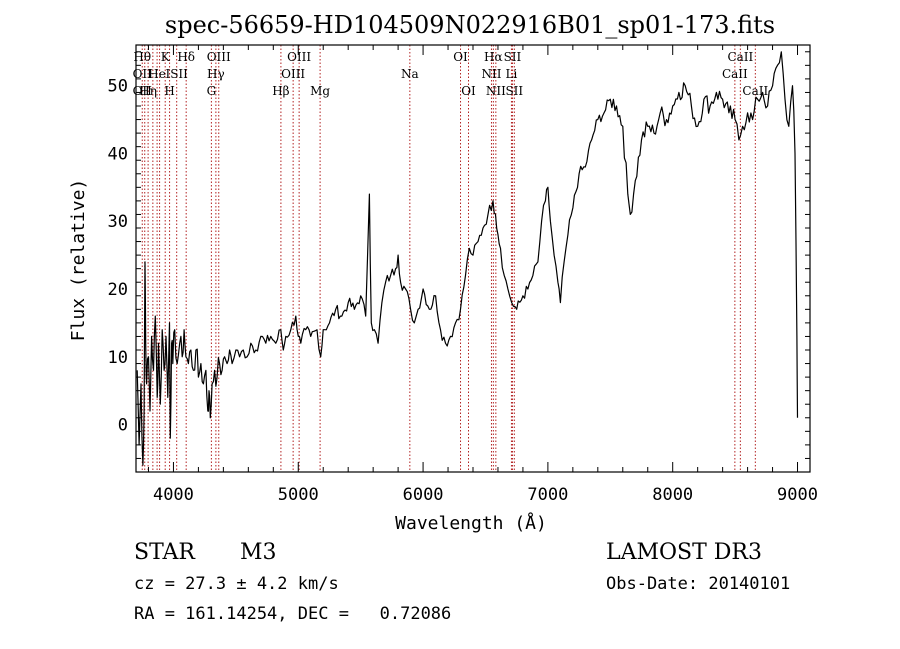 This screenshot has height=649, width=900. Describe the element at coordinates (176, 74) in the screenshot. I see `marker-label: ISII` at that location.